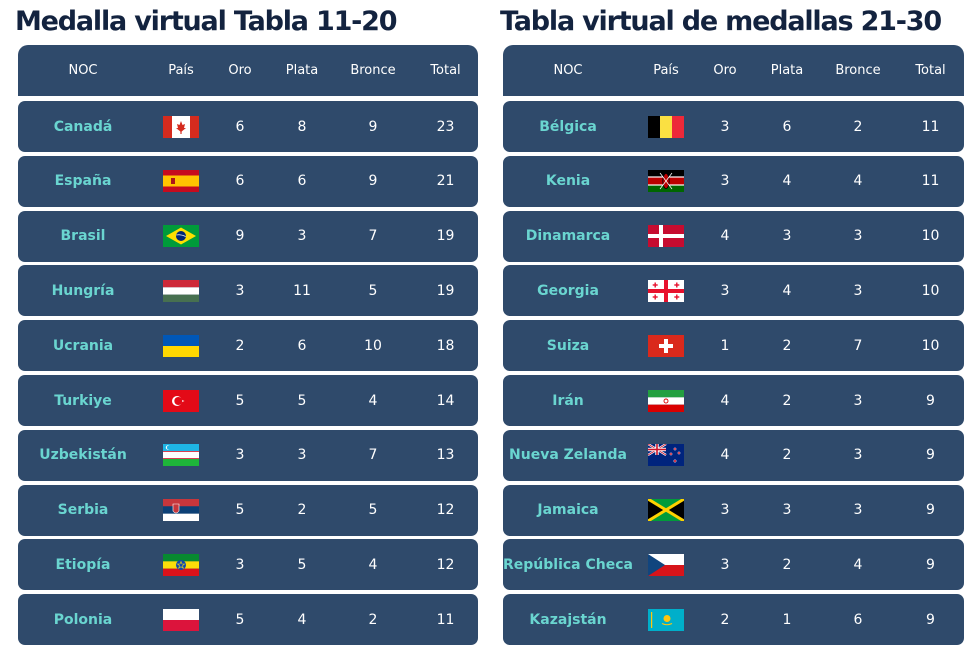  I want to click on table-row: Bélgica 3 6 2 11, so click(733, 126).